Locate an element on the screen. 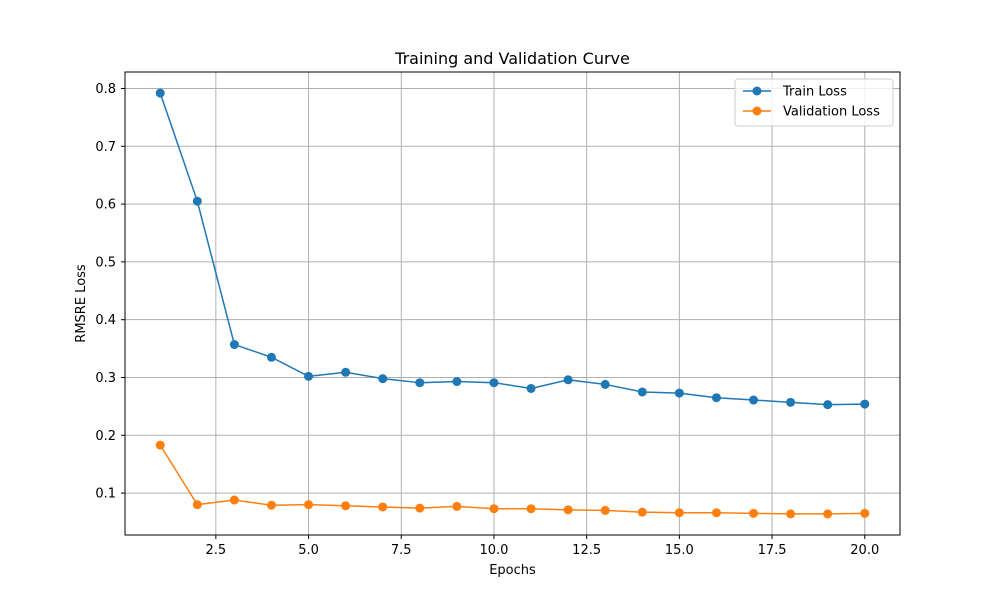 This screenshot has width=1000, height=600. y-tick-label: 0.7 is located at coordinates (105, 147).